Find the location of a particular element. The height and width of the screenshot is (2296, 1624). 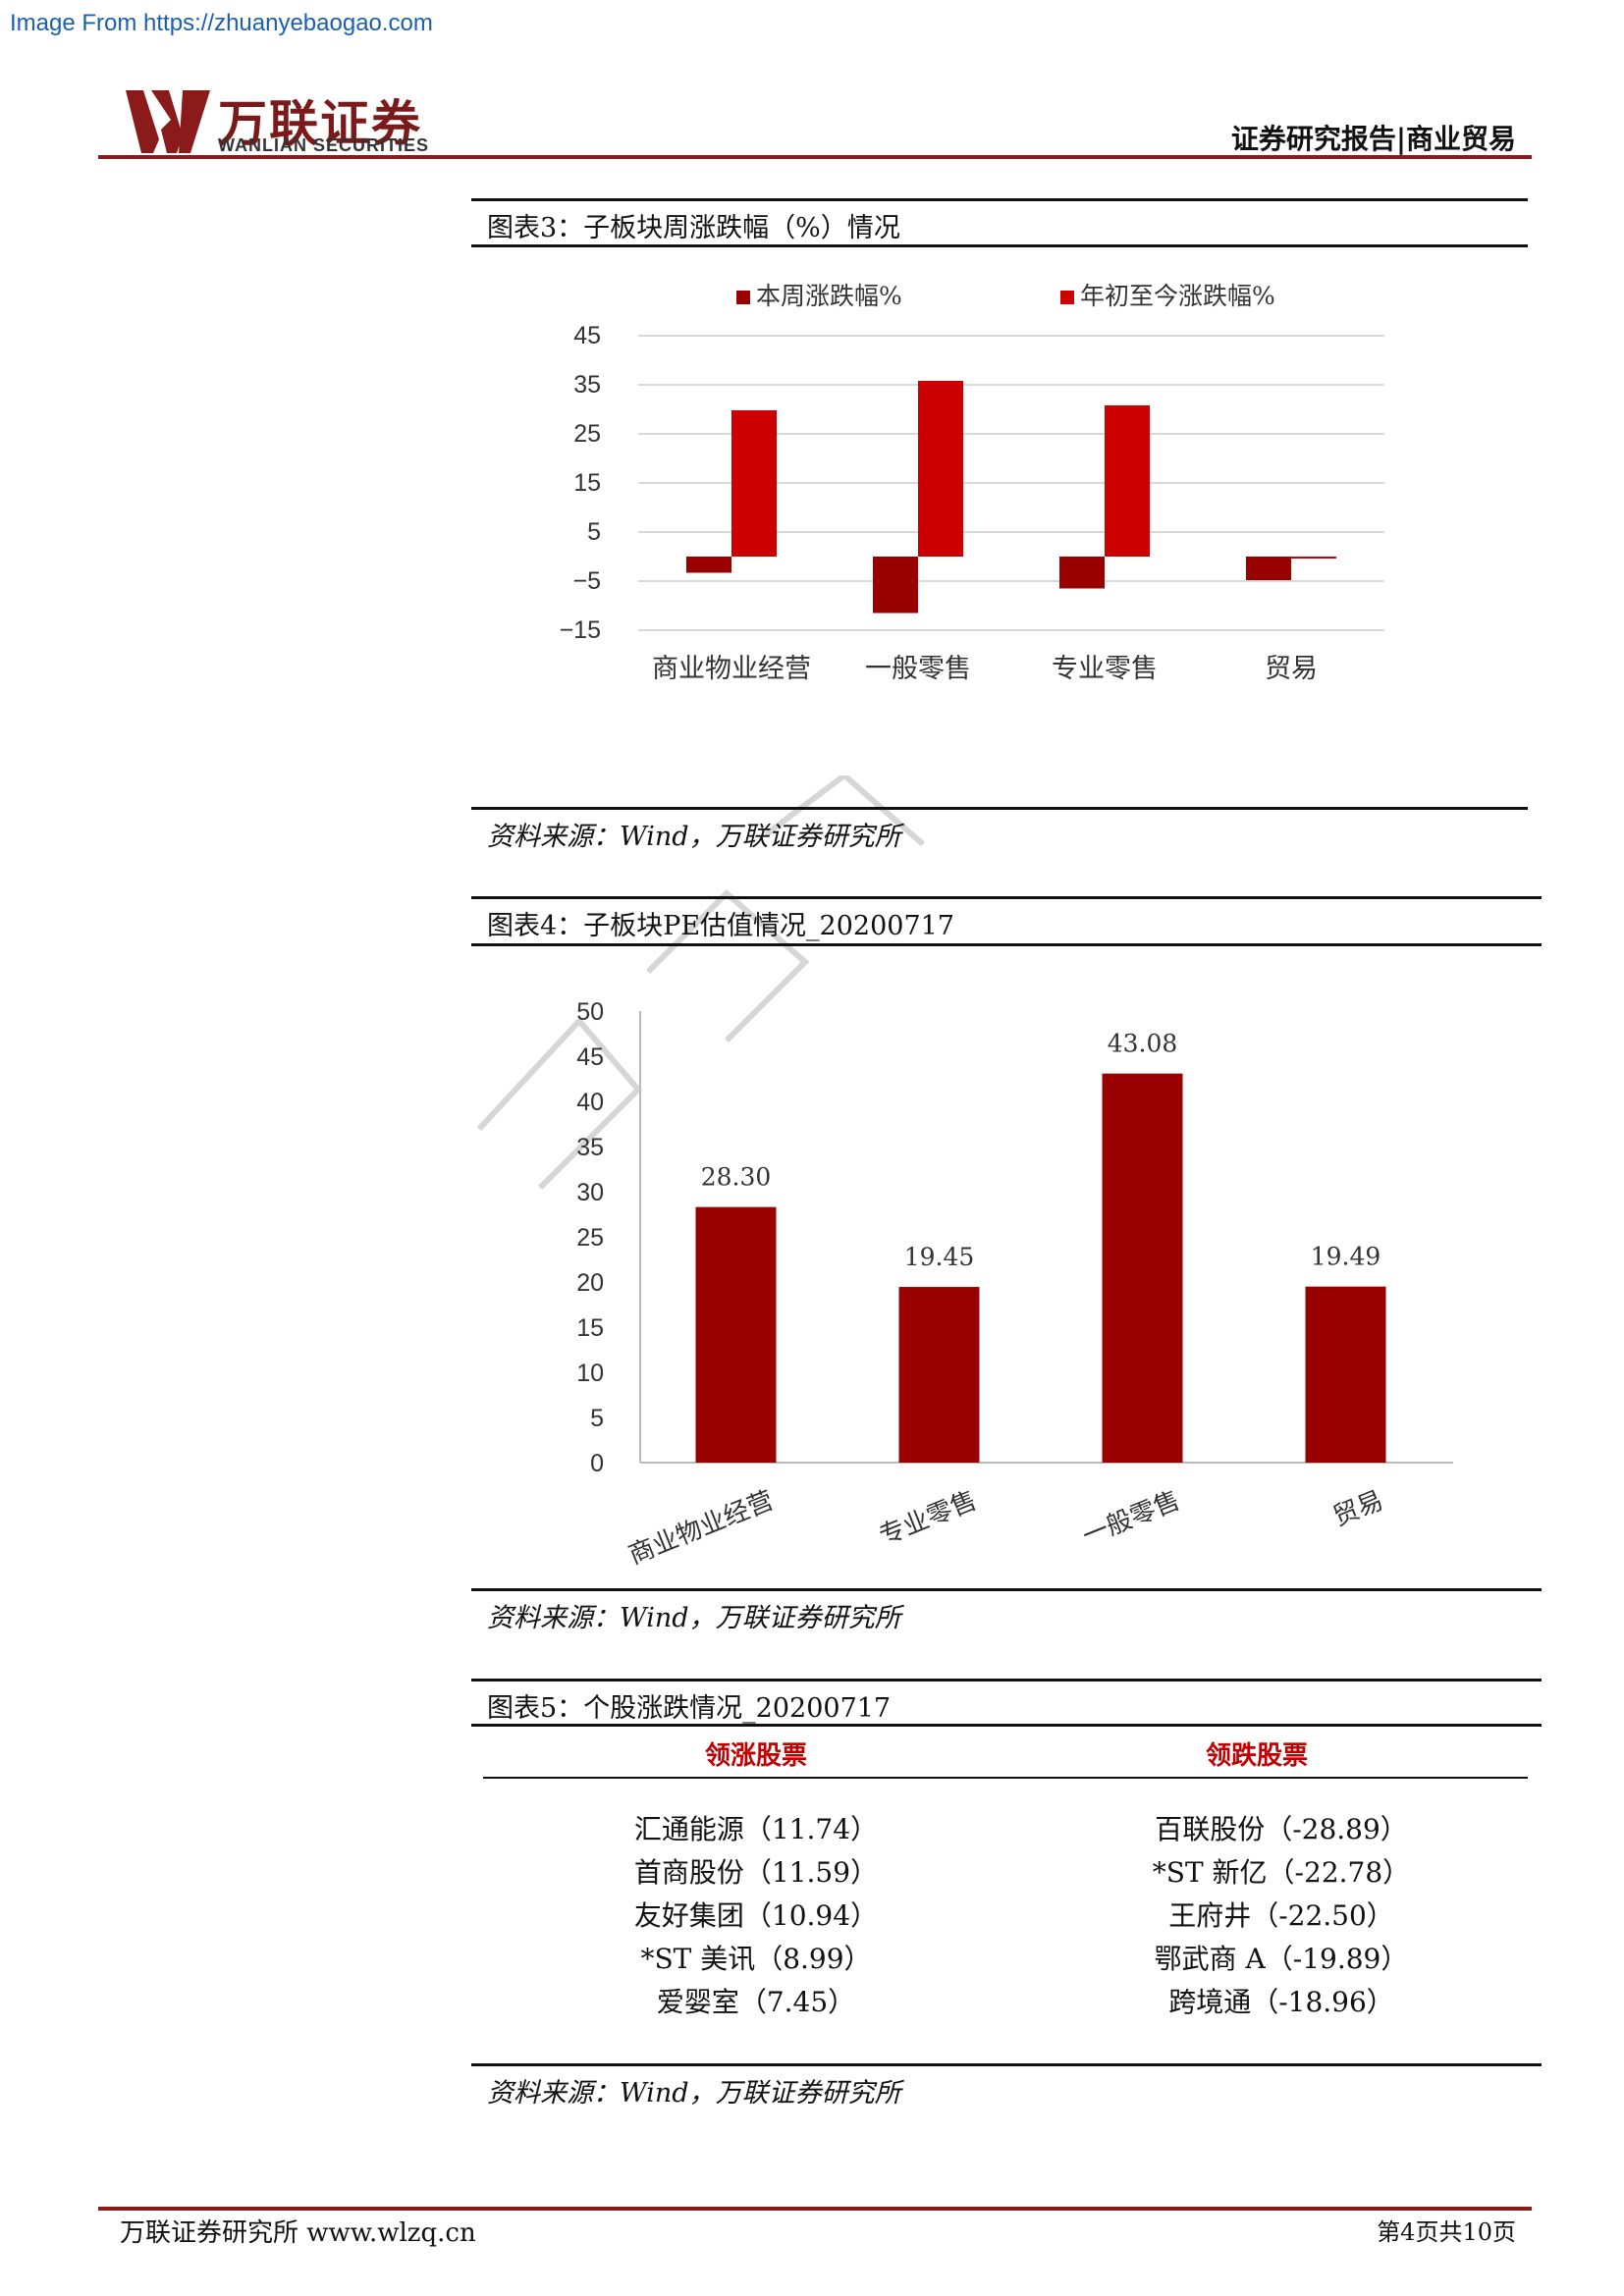

figure5-top-rule is located at coordinates (1006, 1680).